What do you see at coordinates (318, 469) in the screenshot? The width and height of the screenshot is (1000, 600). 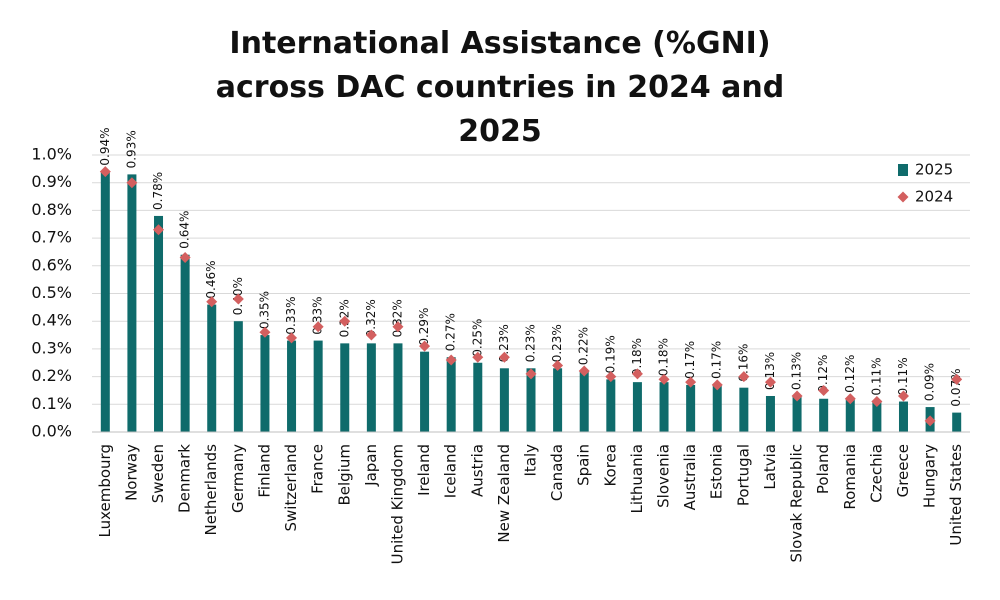 I see `x-tick-label: France` at bounding box center [318, 469].